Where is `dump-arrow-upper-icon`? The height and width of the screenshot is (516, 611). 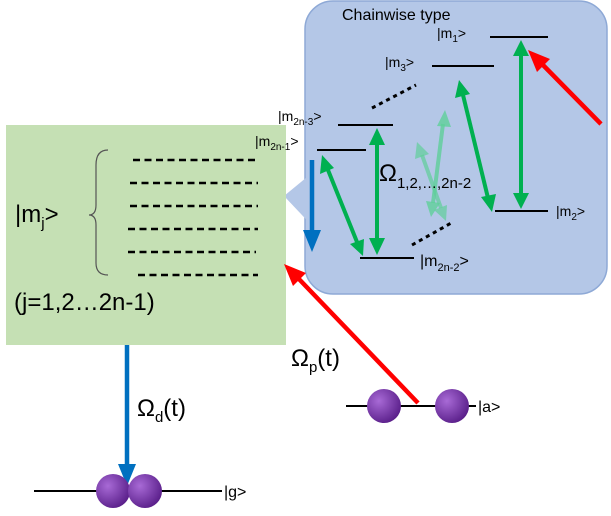
dump-arrow-upper-icon is located at coordinates (312, 206).